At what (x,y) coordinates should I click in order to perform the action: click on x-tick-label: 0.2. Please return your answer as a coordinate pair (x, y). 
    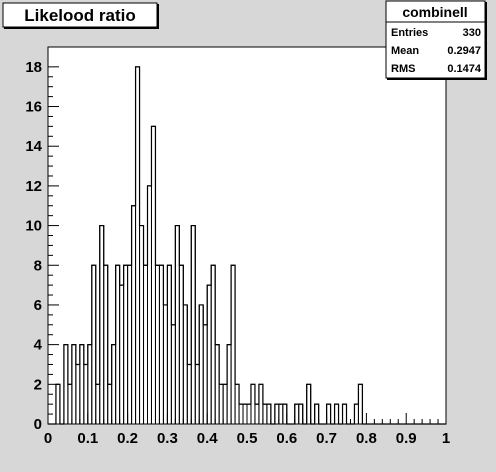
    Looking at the image, I should click on (127, 438).